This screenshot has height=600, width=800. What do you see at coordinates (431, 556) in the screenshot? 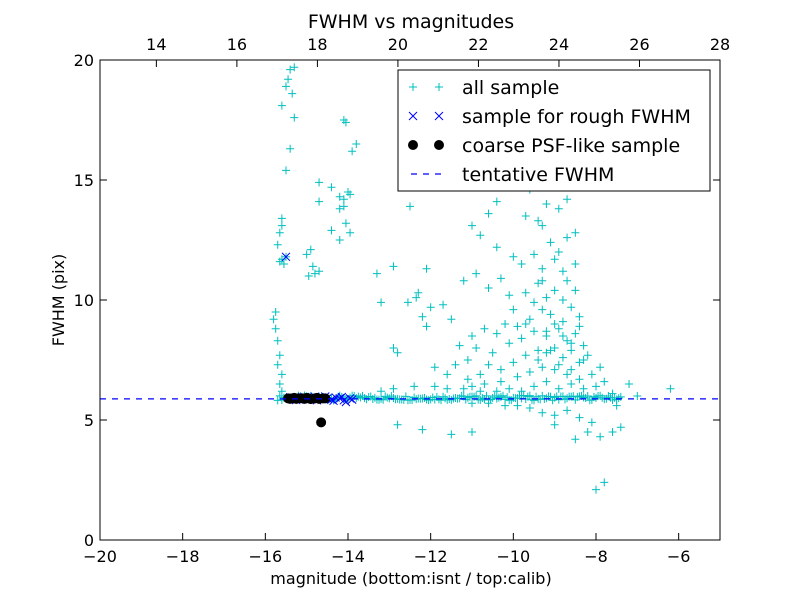
I see `x-tick-label: −12` at bounding box center [431, 556].